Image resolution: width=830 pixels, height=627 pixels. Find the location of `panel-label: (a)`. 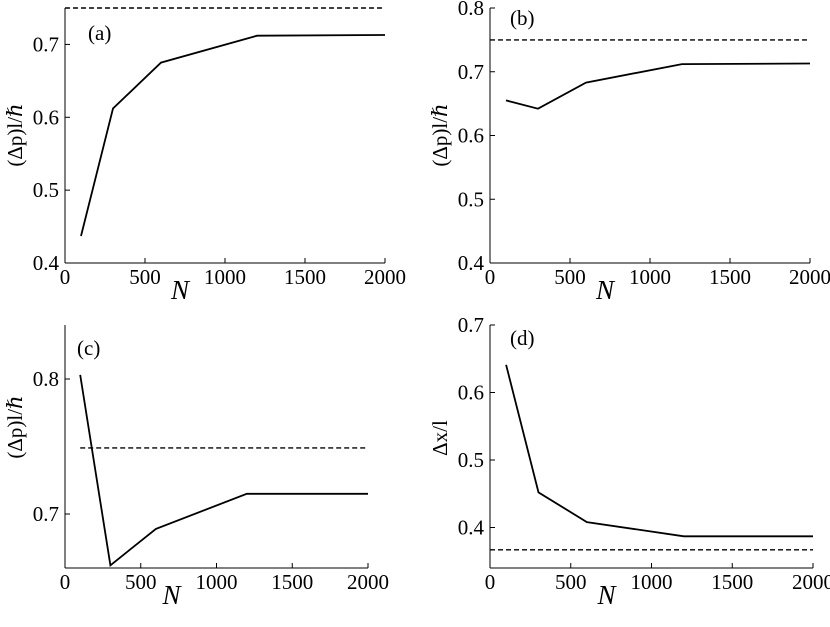

panel-label: (a) is located at coordinates (99, 33).